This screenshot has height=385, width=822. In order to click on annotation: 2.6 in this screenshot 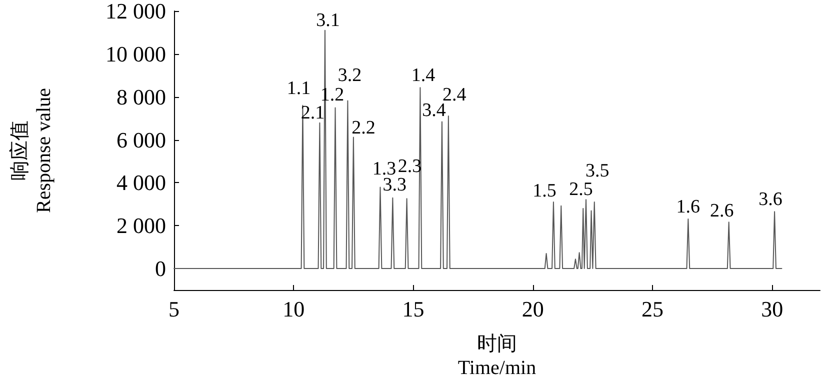, I will do `click(722, 211)`.